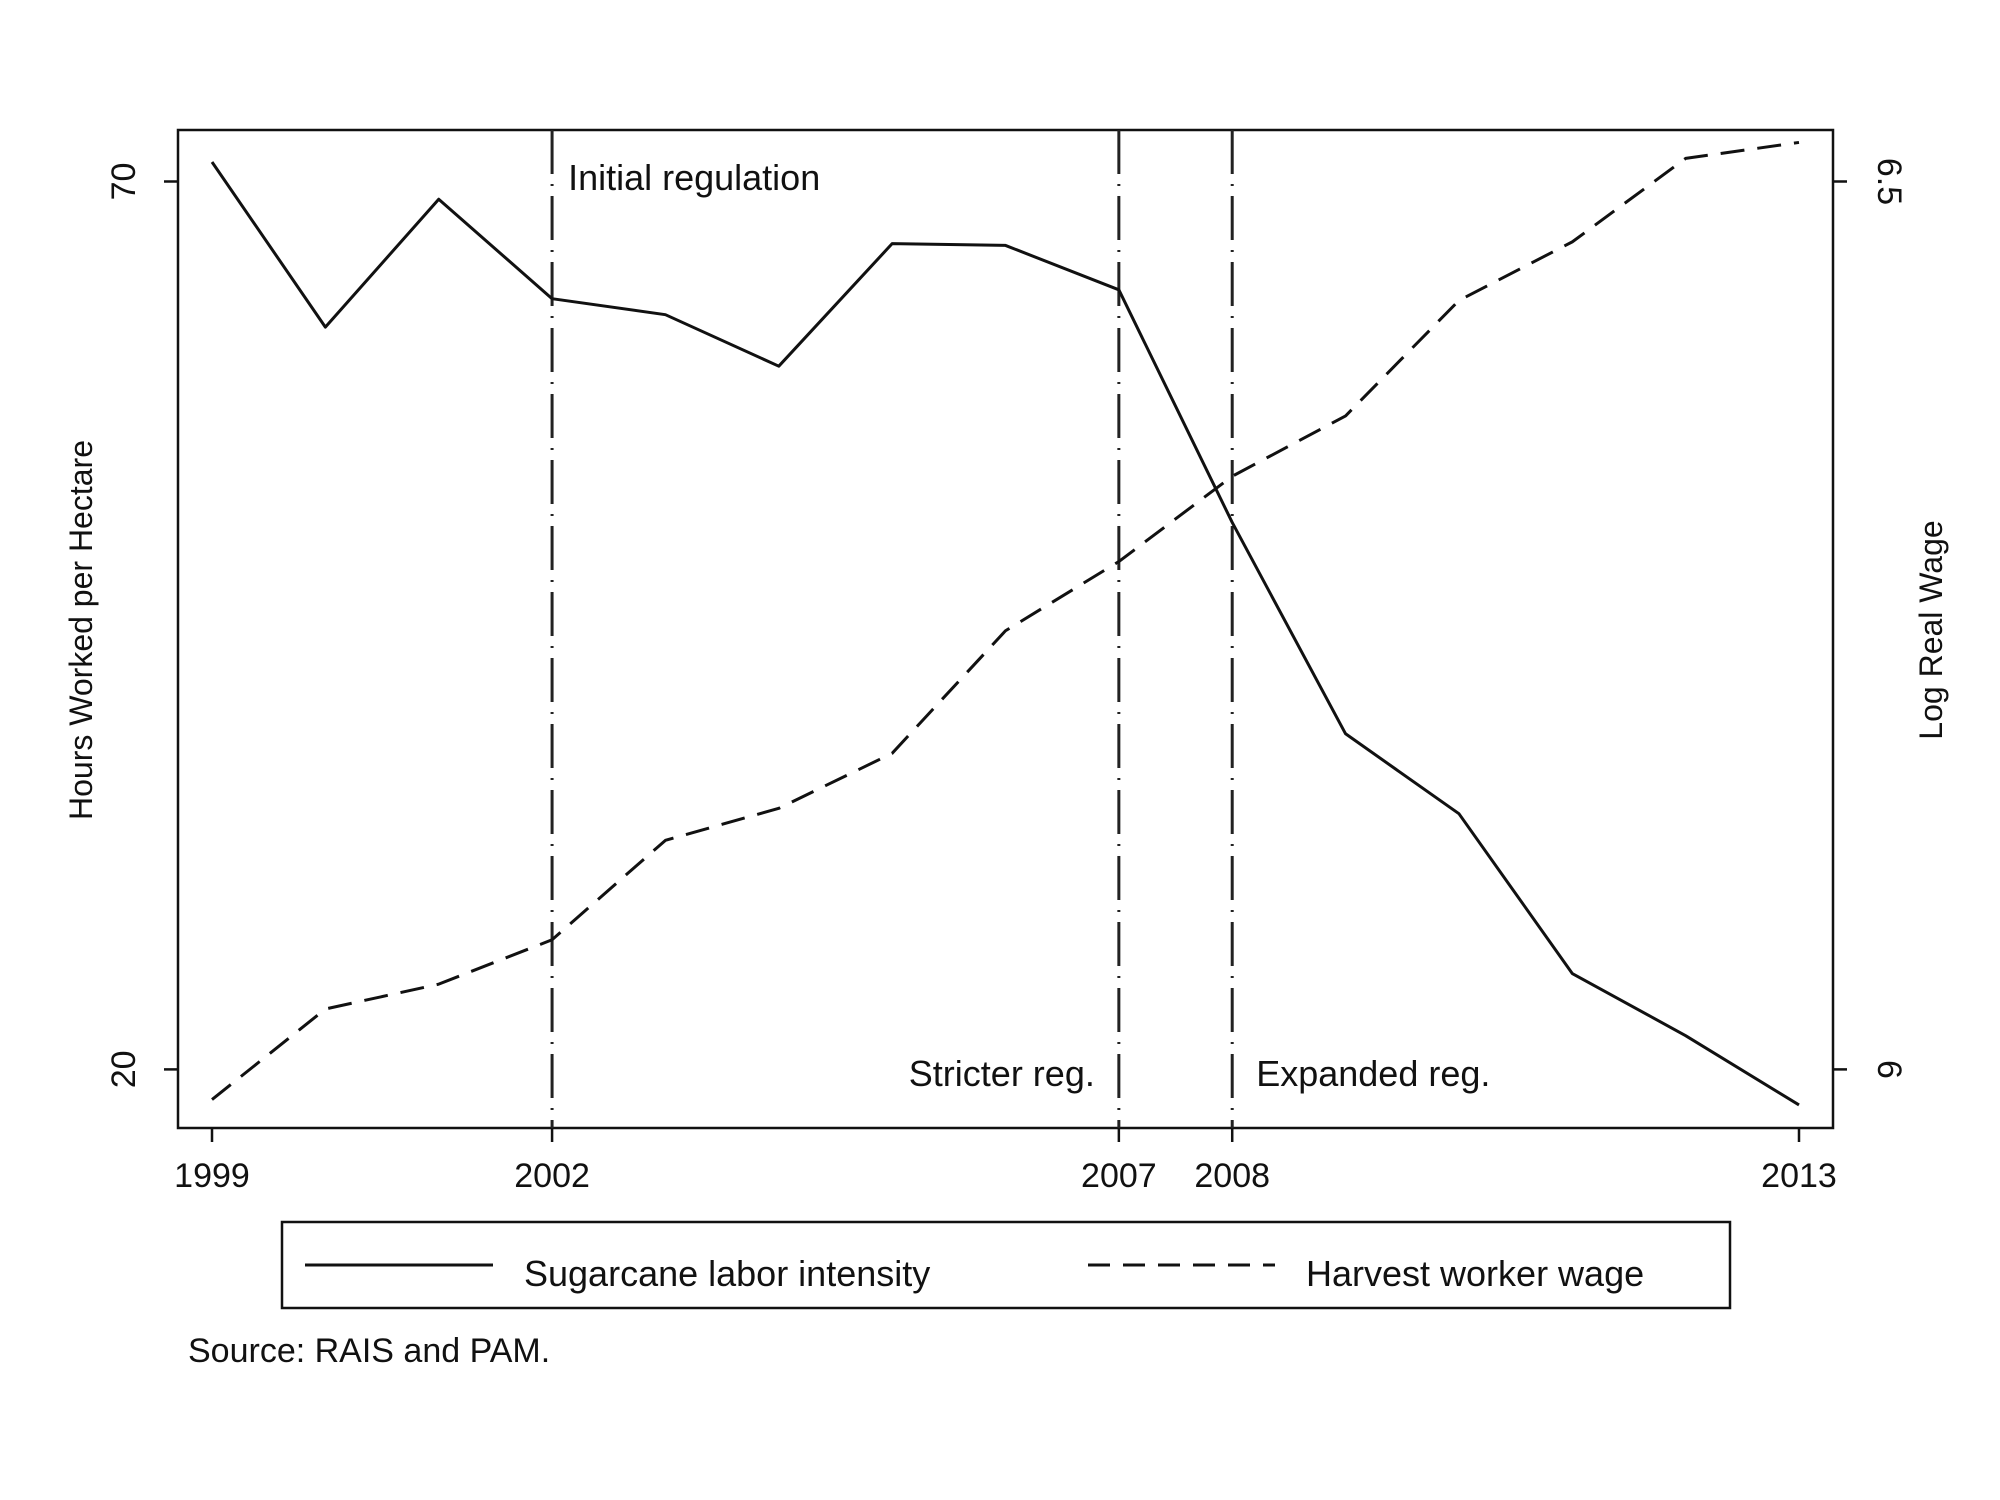 The height and width of the screenshot is (1500, 2000). I want to click on x-tick-label-2002: 2002, so click(552, 1176).